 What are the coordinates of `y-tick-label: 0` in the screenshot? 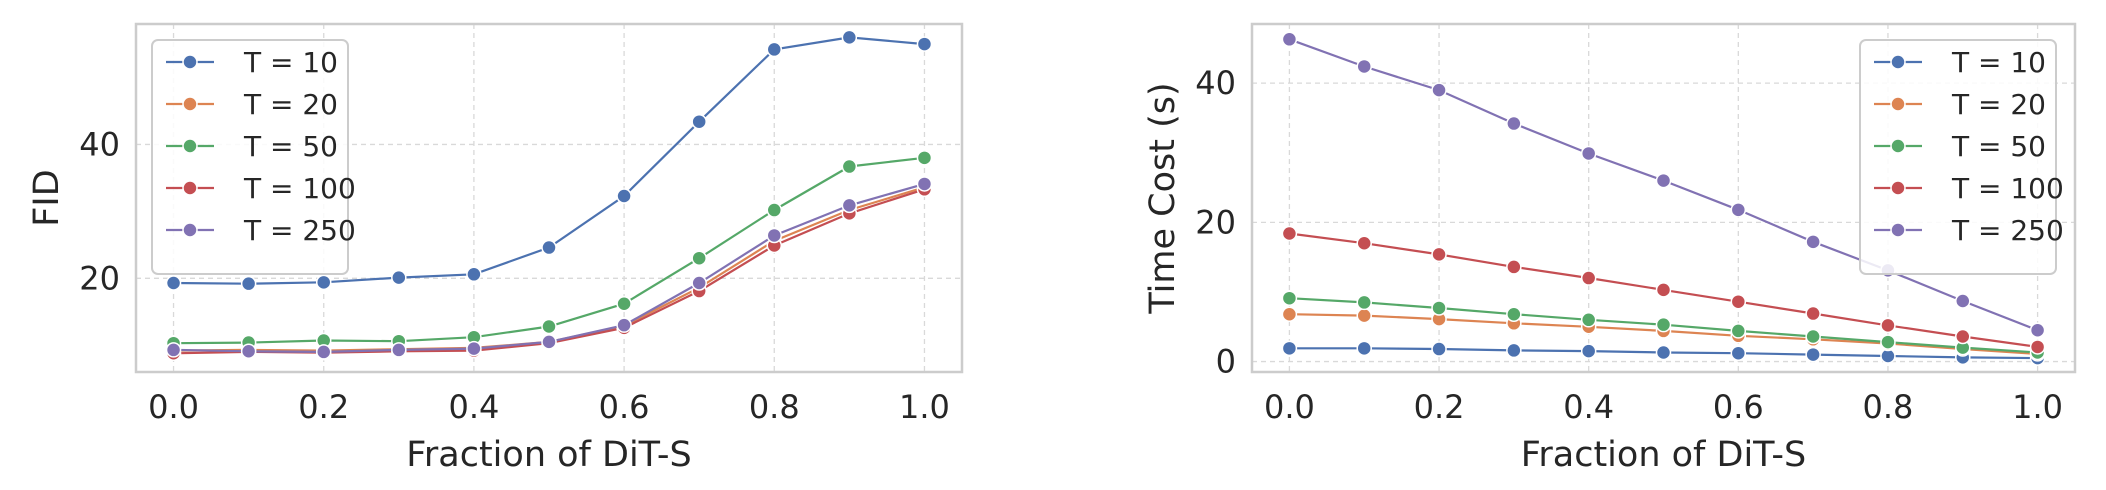 It's located at (1226, 362).